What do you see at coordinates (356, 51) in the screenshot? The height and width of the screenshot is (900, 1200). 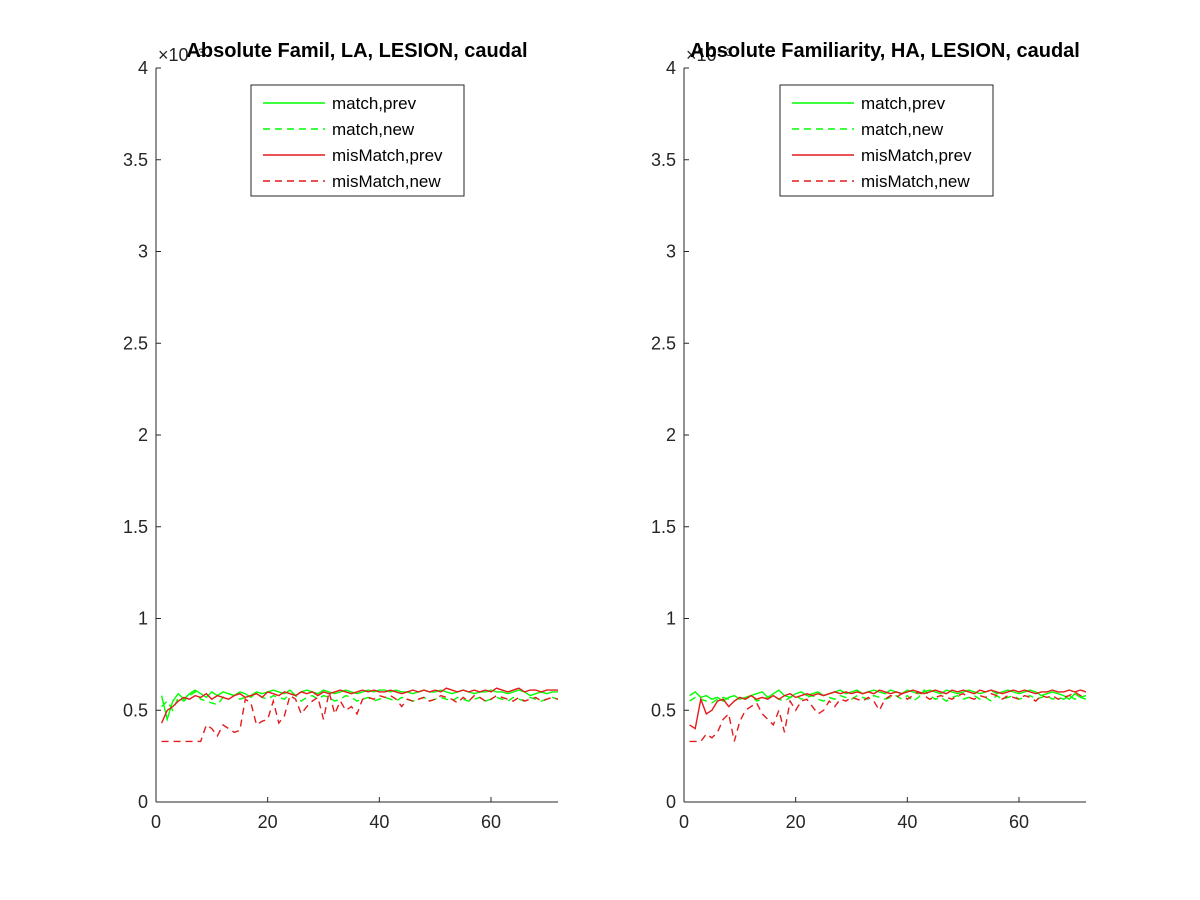 I see `chart-title: Absolute Famil, LA, LESION, caudal` at bounding box center [356, 51].